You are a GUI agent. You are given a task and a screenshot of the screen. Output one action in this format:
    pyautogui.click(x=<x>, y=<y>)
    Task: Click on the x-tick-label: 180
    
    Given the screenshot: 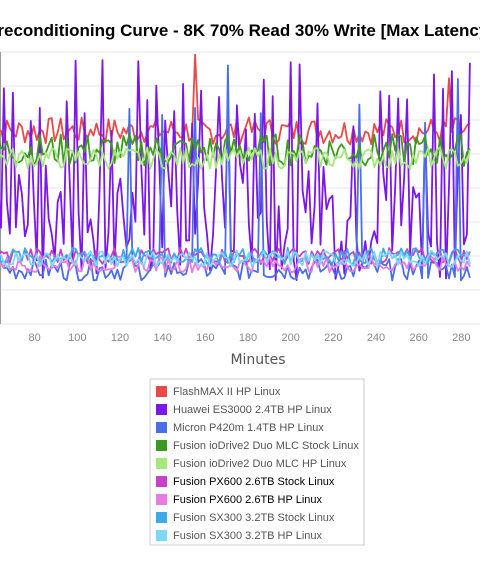 What is the action you would take?
    pyautogui.click(x=248, y=338)
    